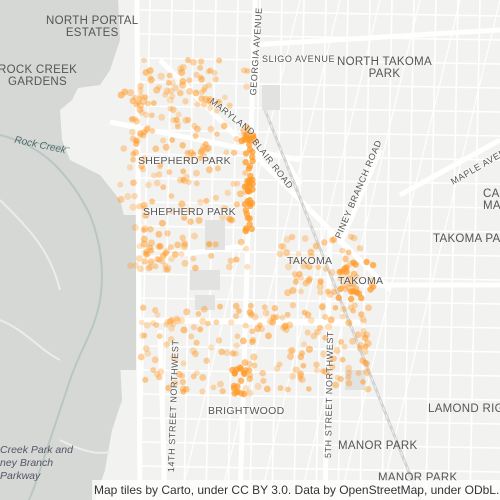 The height and width of the screenshot is (500, 500). What do you see at coordinates (491, 200) in the screenshot?
I see `label-ca: CA MA` at bounding box center [491, 200].